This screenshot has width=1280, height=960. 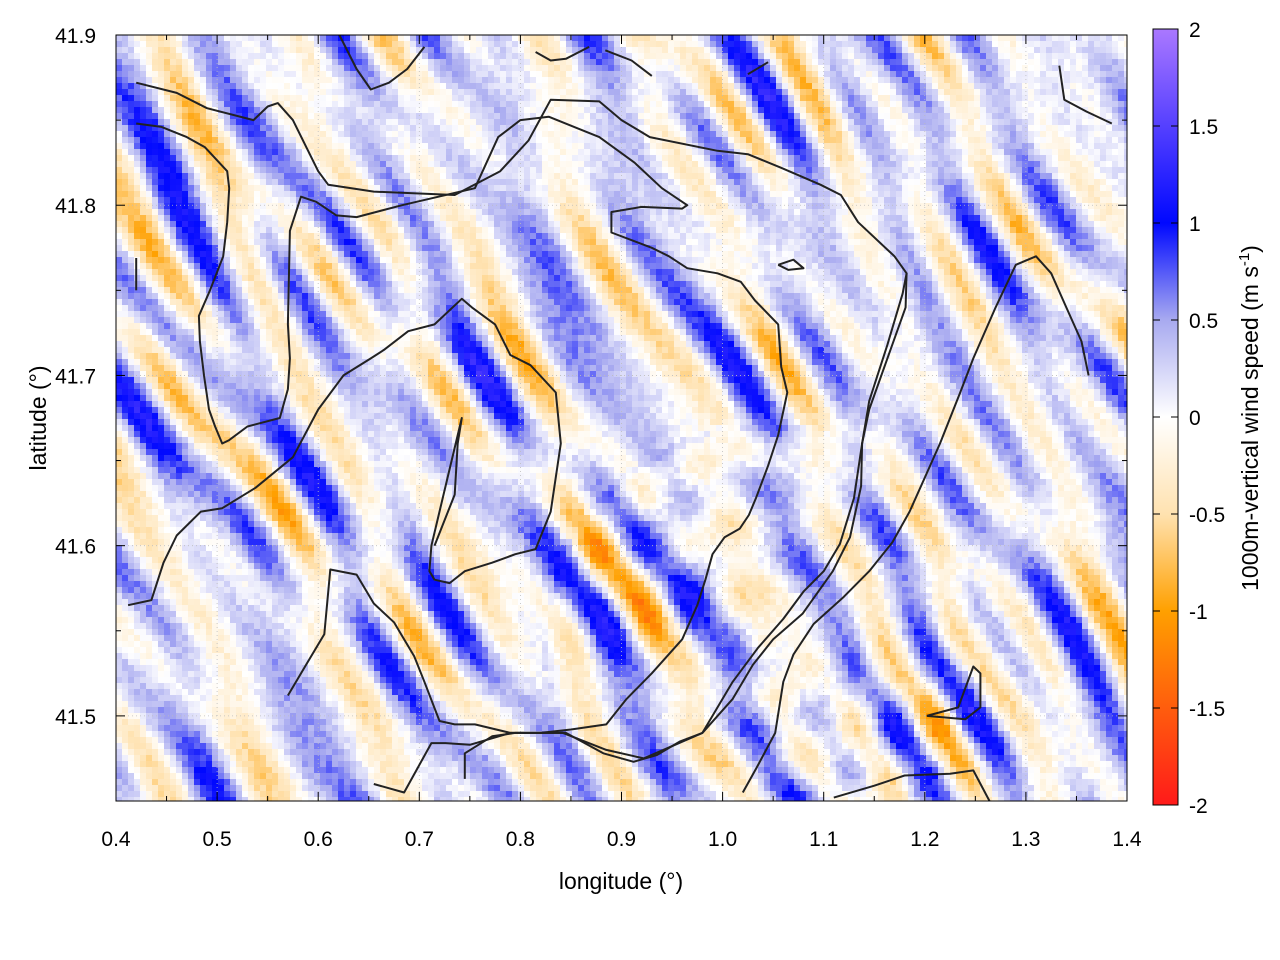 What do you see at coordinates (1203, 127) in the screenshot?
I see `colorbar-tick-label: 1.5` at bounding box center [1203, 127].